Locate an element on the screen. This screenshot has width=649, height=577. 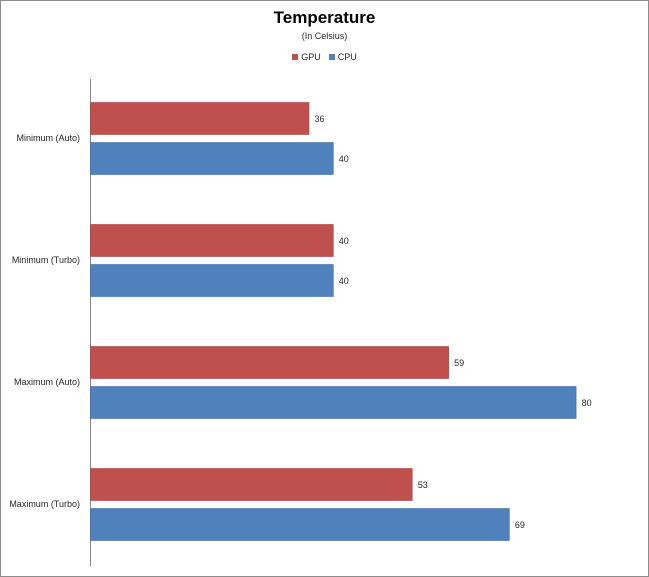
chart-title: Temperature is located at coordinates (324, 17).